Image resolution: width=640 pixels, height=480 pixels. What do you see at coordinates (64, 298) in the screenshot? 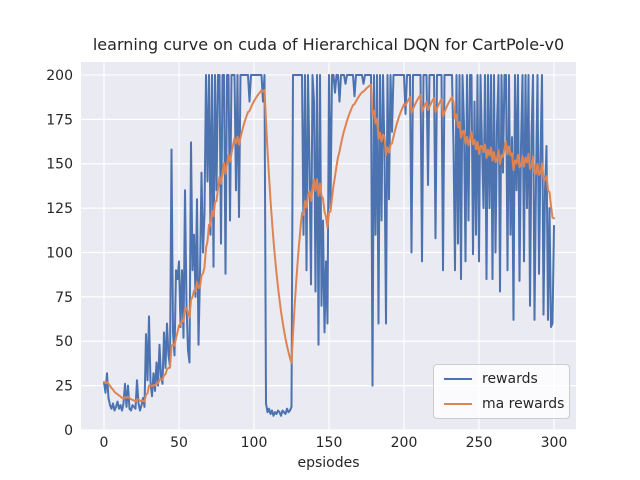
I see `y-tick-label: 75` at bounding box center [64, 298].